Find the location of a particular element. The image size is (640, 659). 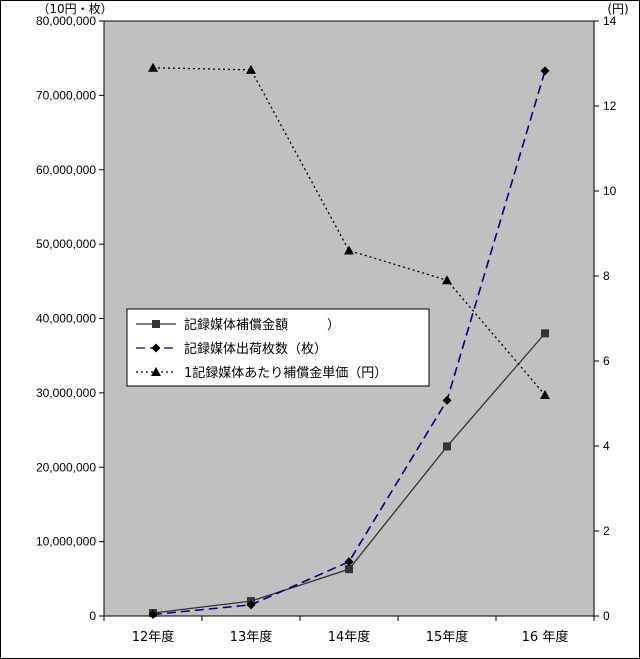

left-tick-label: 20,000,000 is located at coordinates (66, 467).